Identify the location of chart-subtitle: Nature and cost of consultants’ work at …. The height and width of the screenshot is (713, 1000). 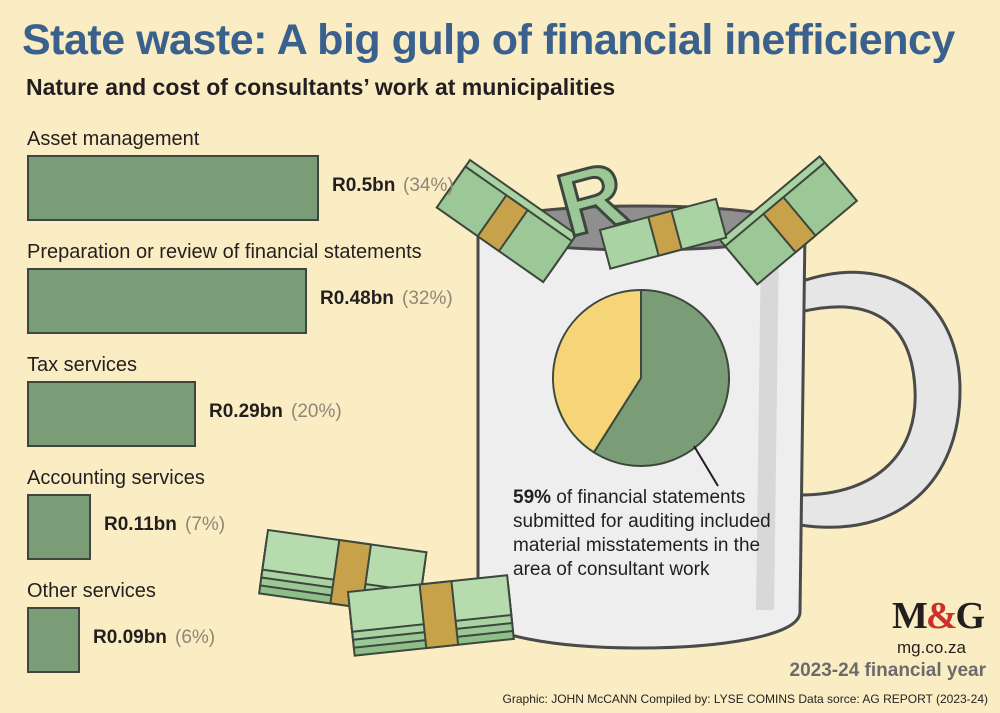
(321, 87).